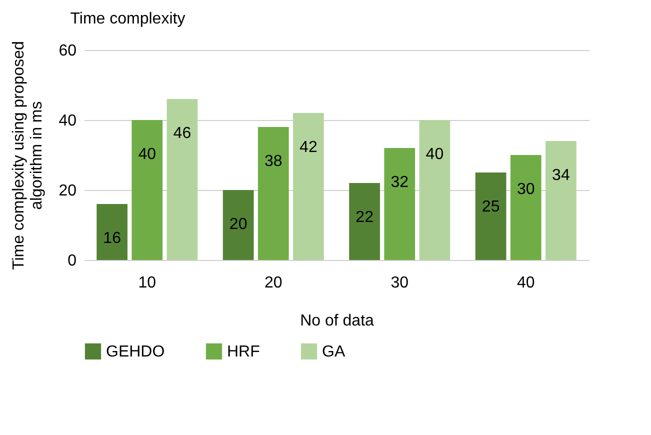 Image resolution: width=651 pixels, height=435 pixels. I want to click on data-label: 20, so click(238, 224).